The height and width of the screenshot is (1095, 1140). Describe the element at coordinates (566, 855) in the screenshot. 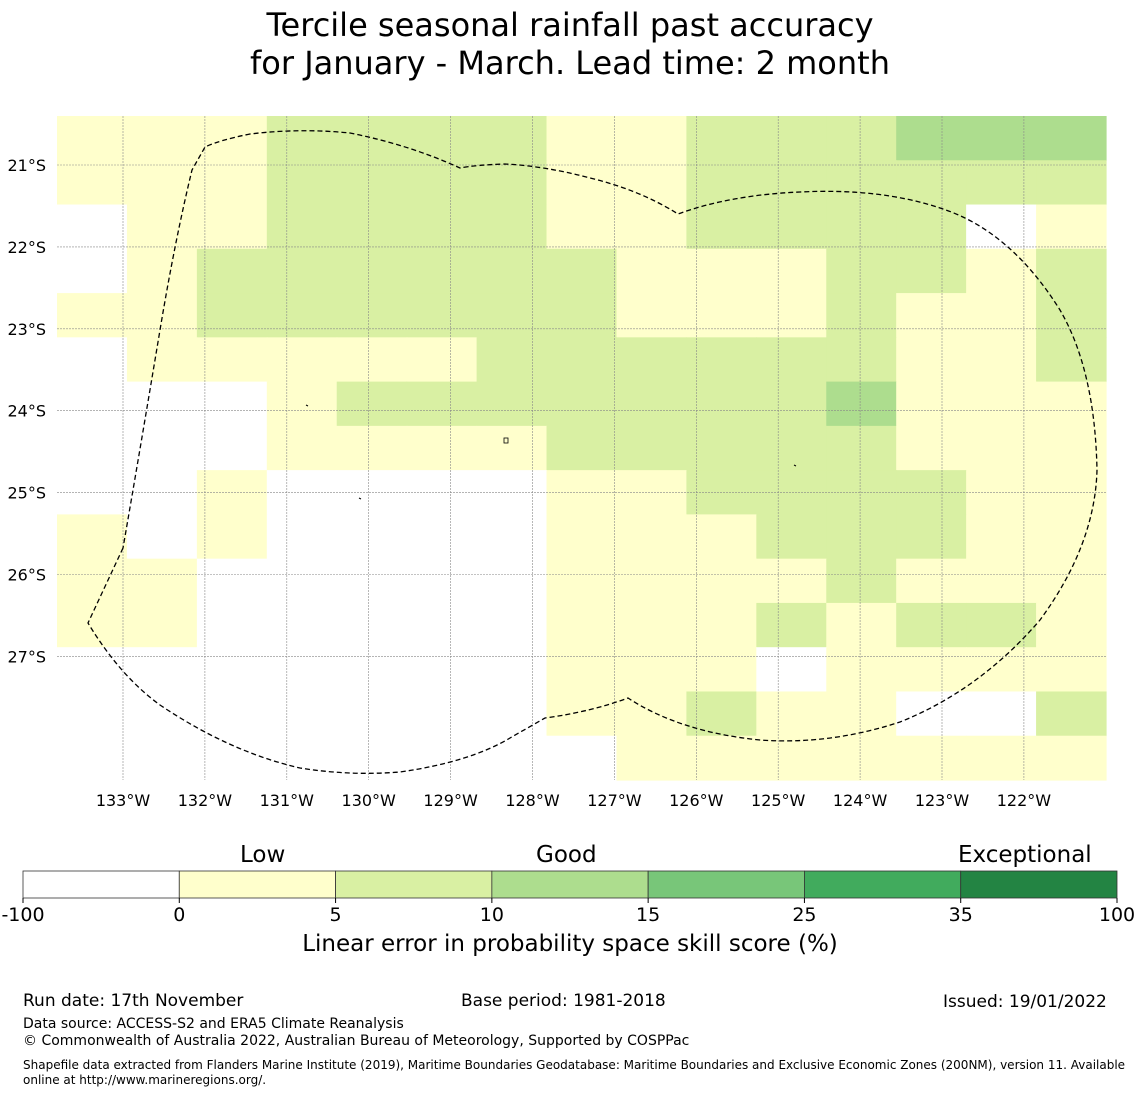

I see `category-good: Good` at that location.